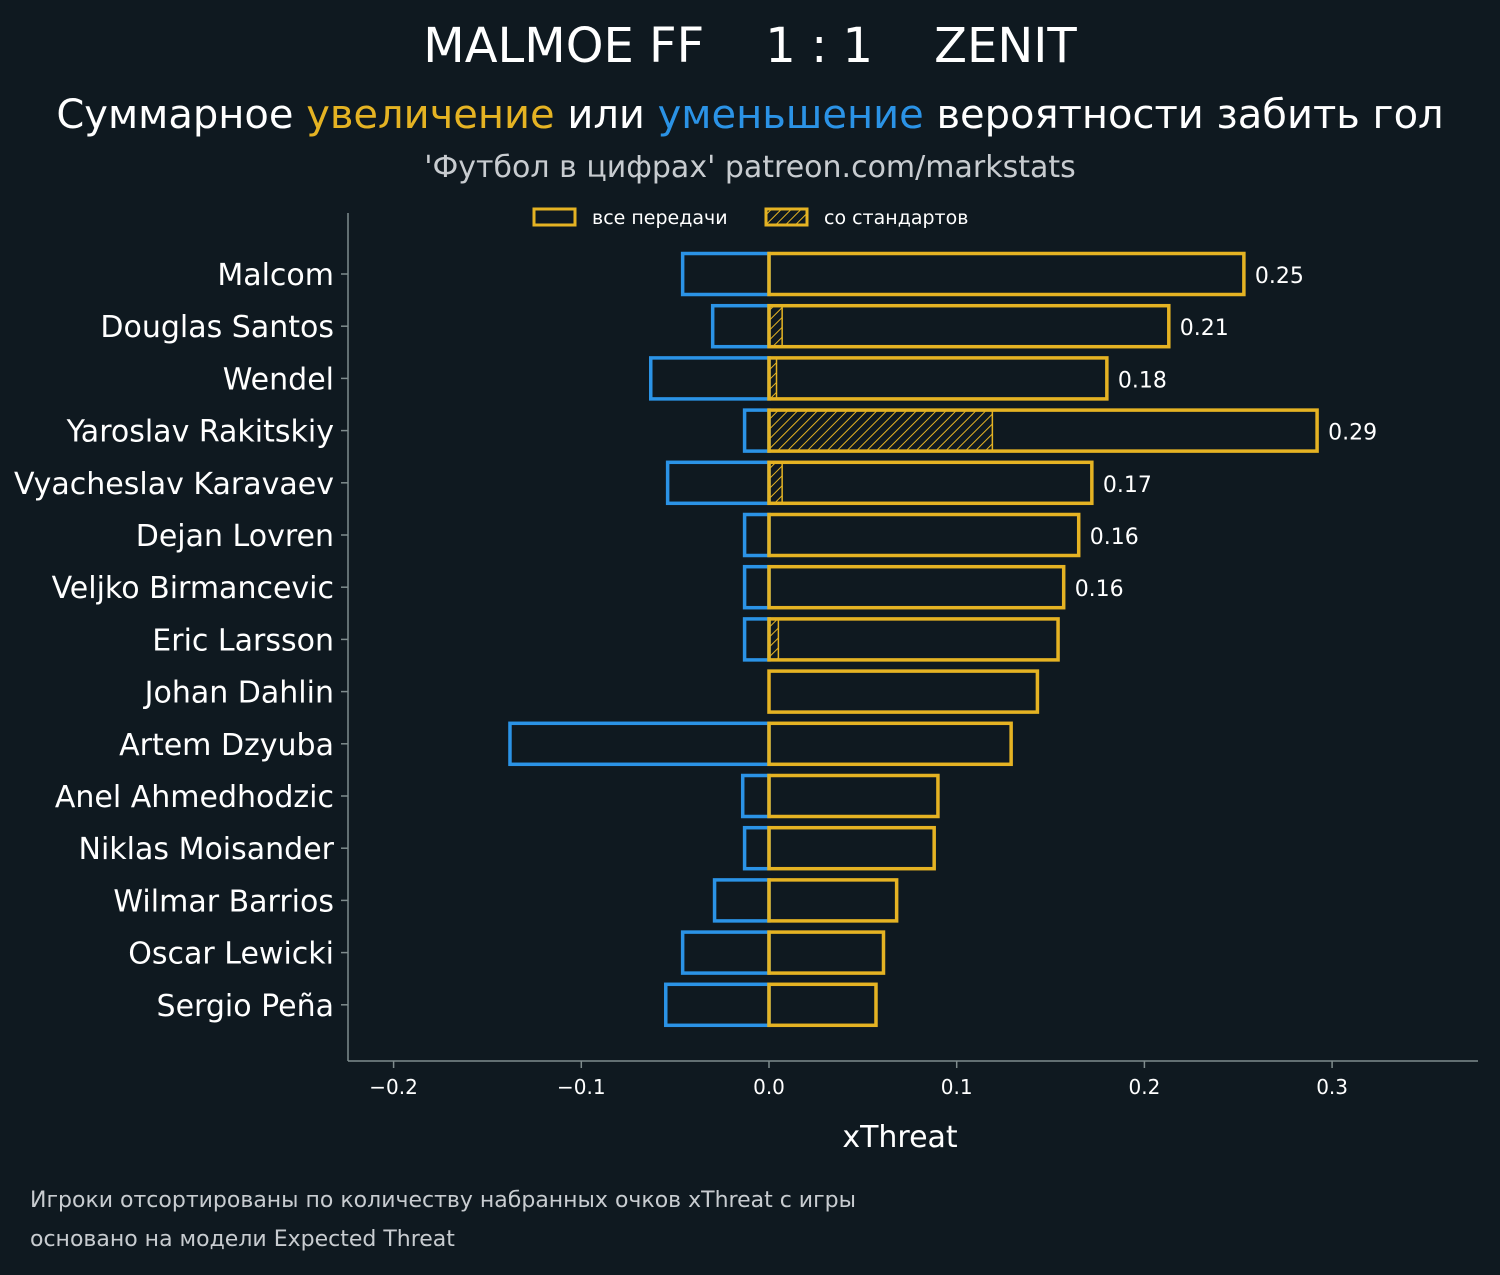  I want to click on player-label: Veljko Birmancevic, so click(193, 588).